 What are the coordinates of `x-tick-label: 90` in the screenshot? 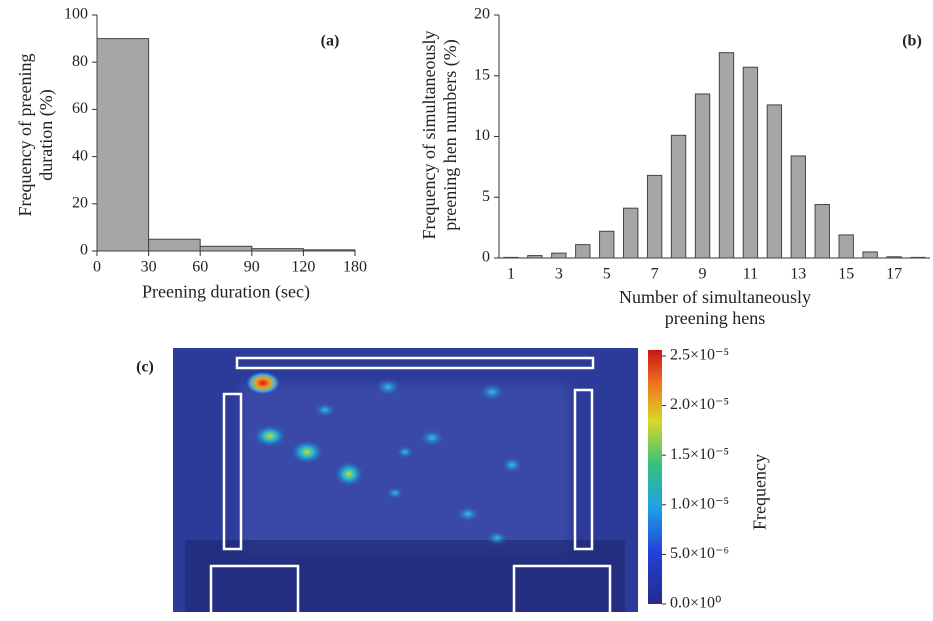 It's located at (252, 267).